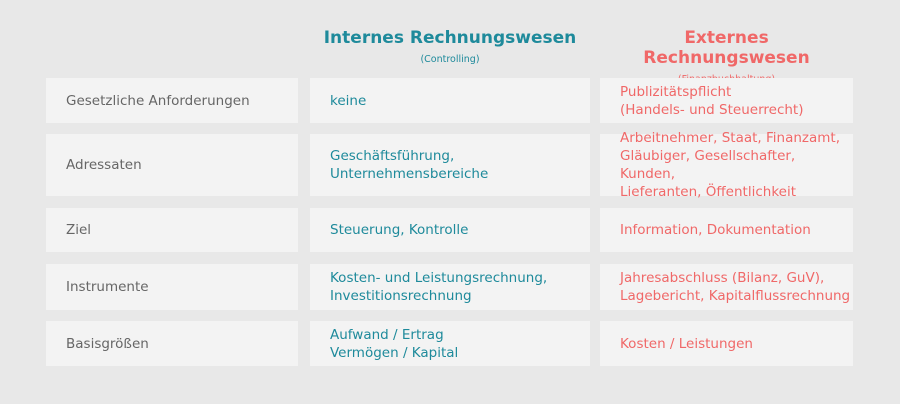 The width and height of the screenshot is (900, 404). I want to click on header-internal-title: Internes Rechnungswesen, so click(450, 38).